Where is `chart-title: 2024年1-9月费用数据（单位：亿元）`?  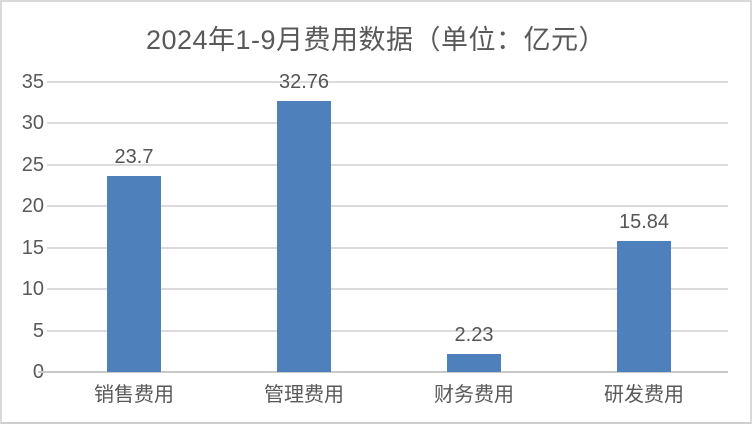
chart-title: 2024年1-9月费用数据（单位：亿元） is located at coordinates (376, 40).